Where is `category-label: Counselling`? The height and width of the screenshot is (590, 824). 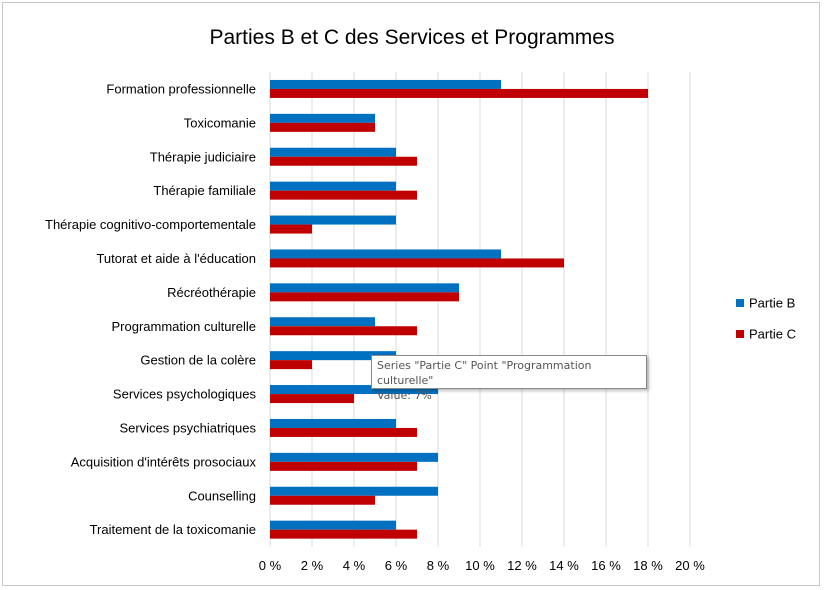
category-label: Counselling is located at coordinates (222, 495).